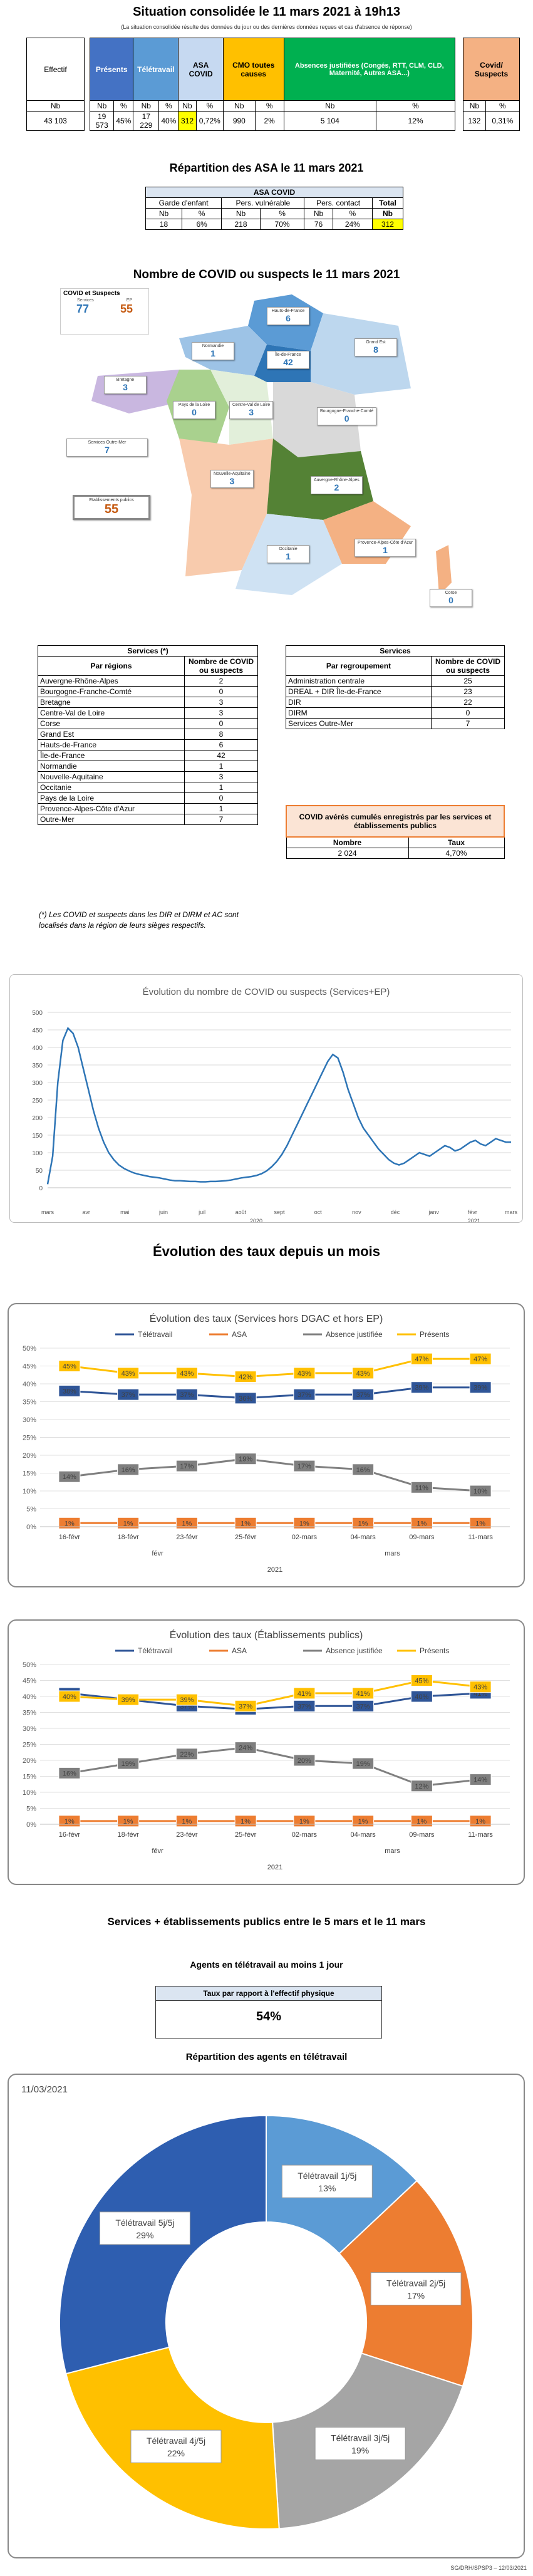 This screenshot has height=2576, width=533. I want to click on val-cell: 12%, so click(415, 121).